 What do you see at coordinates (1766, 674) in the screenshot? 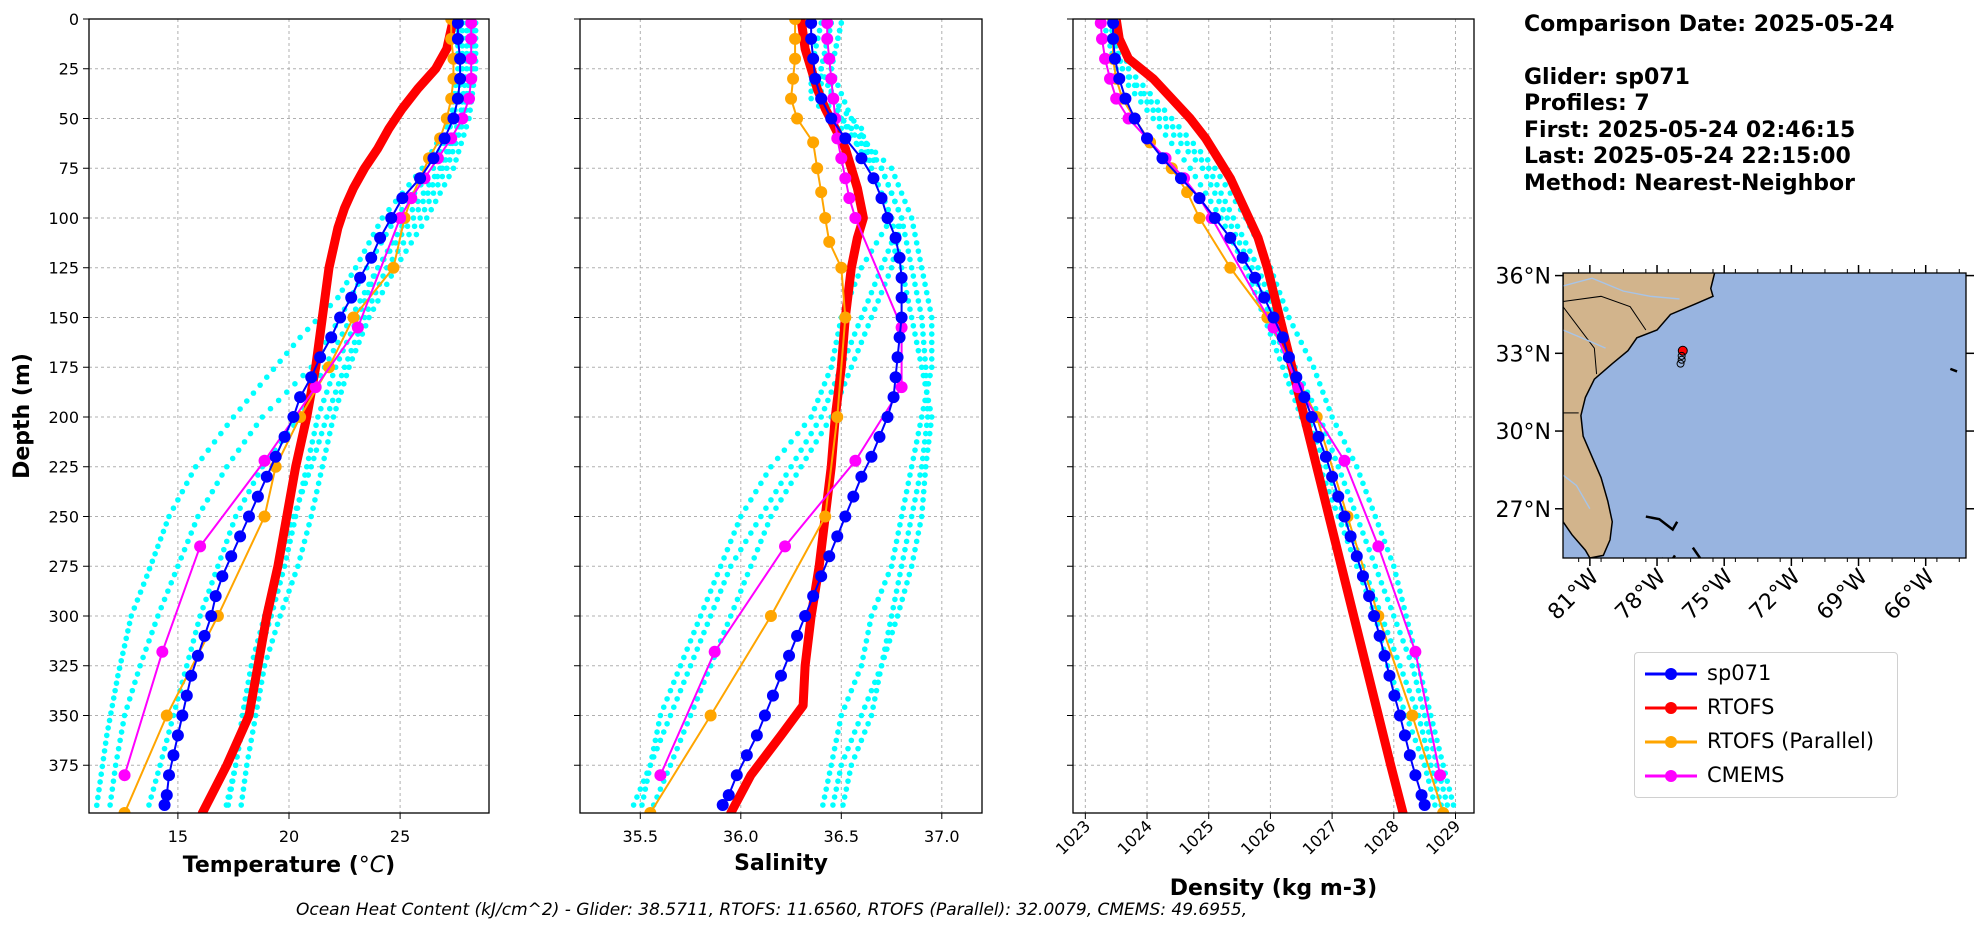
I see `legend-item-sp071: sp071` at bounding box center [1766, 674].